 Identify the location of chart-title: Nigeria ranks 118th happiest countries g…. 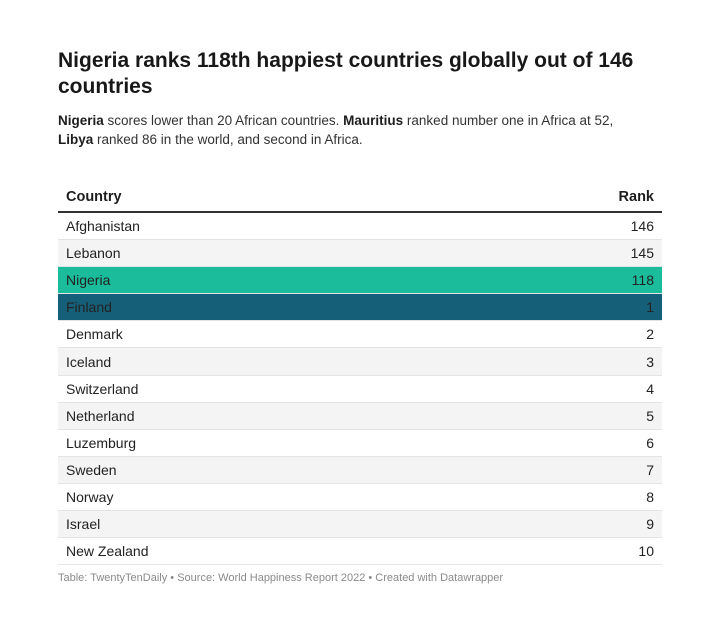
(346, 73).